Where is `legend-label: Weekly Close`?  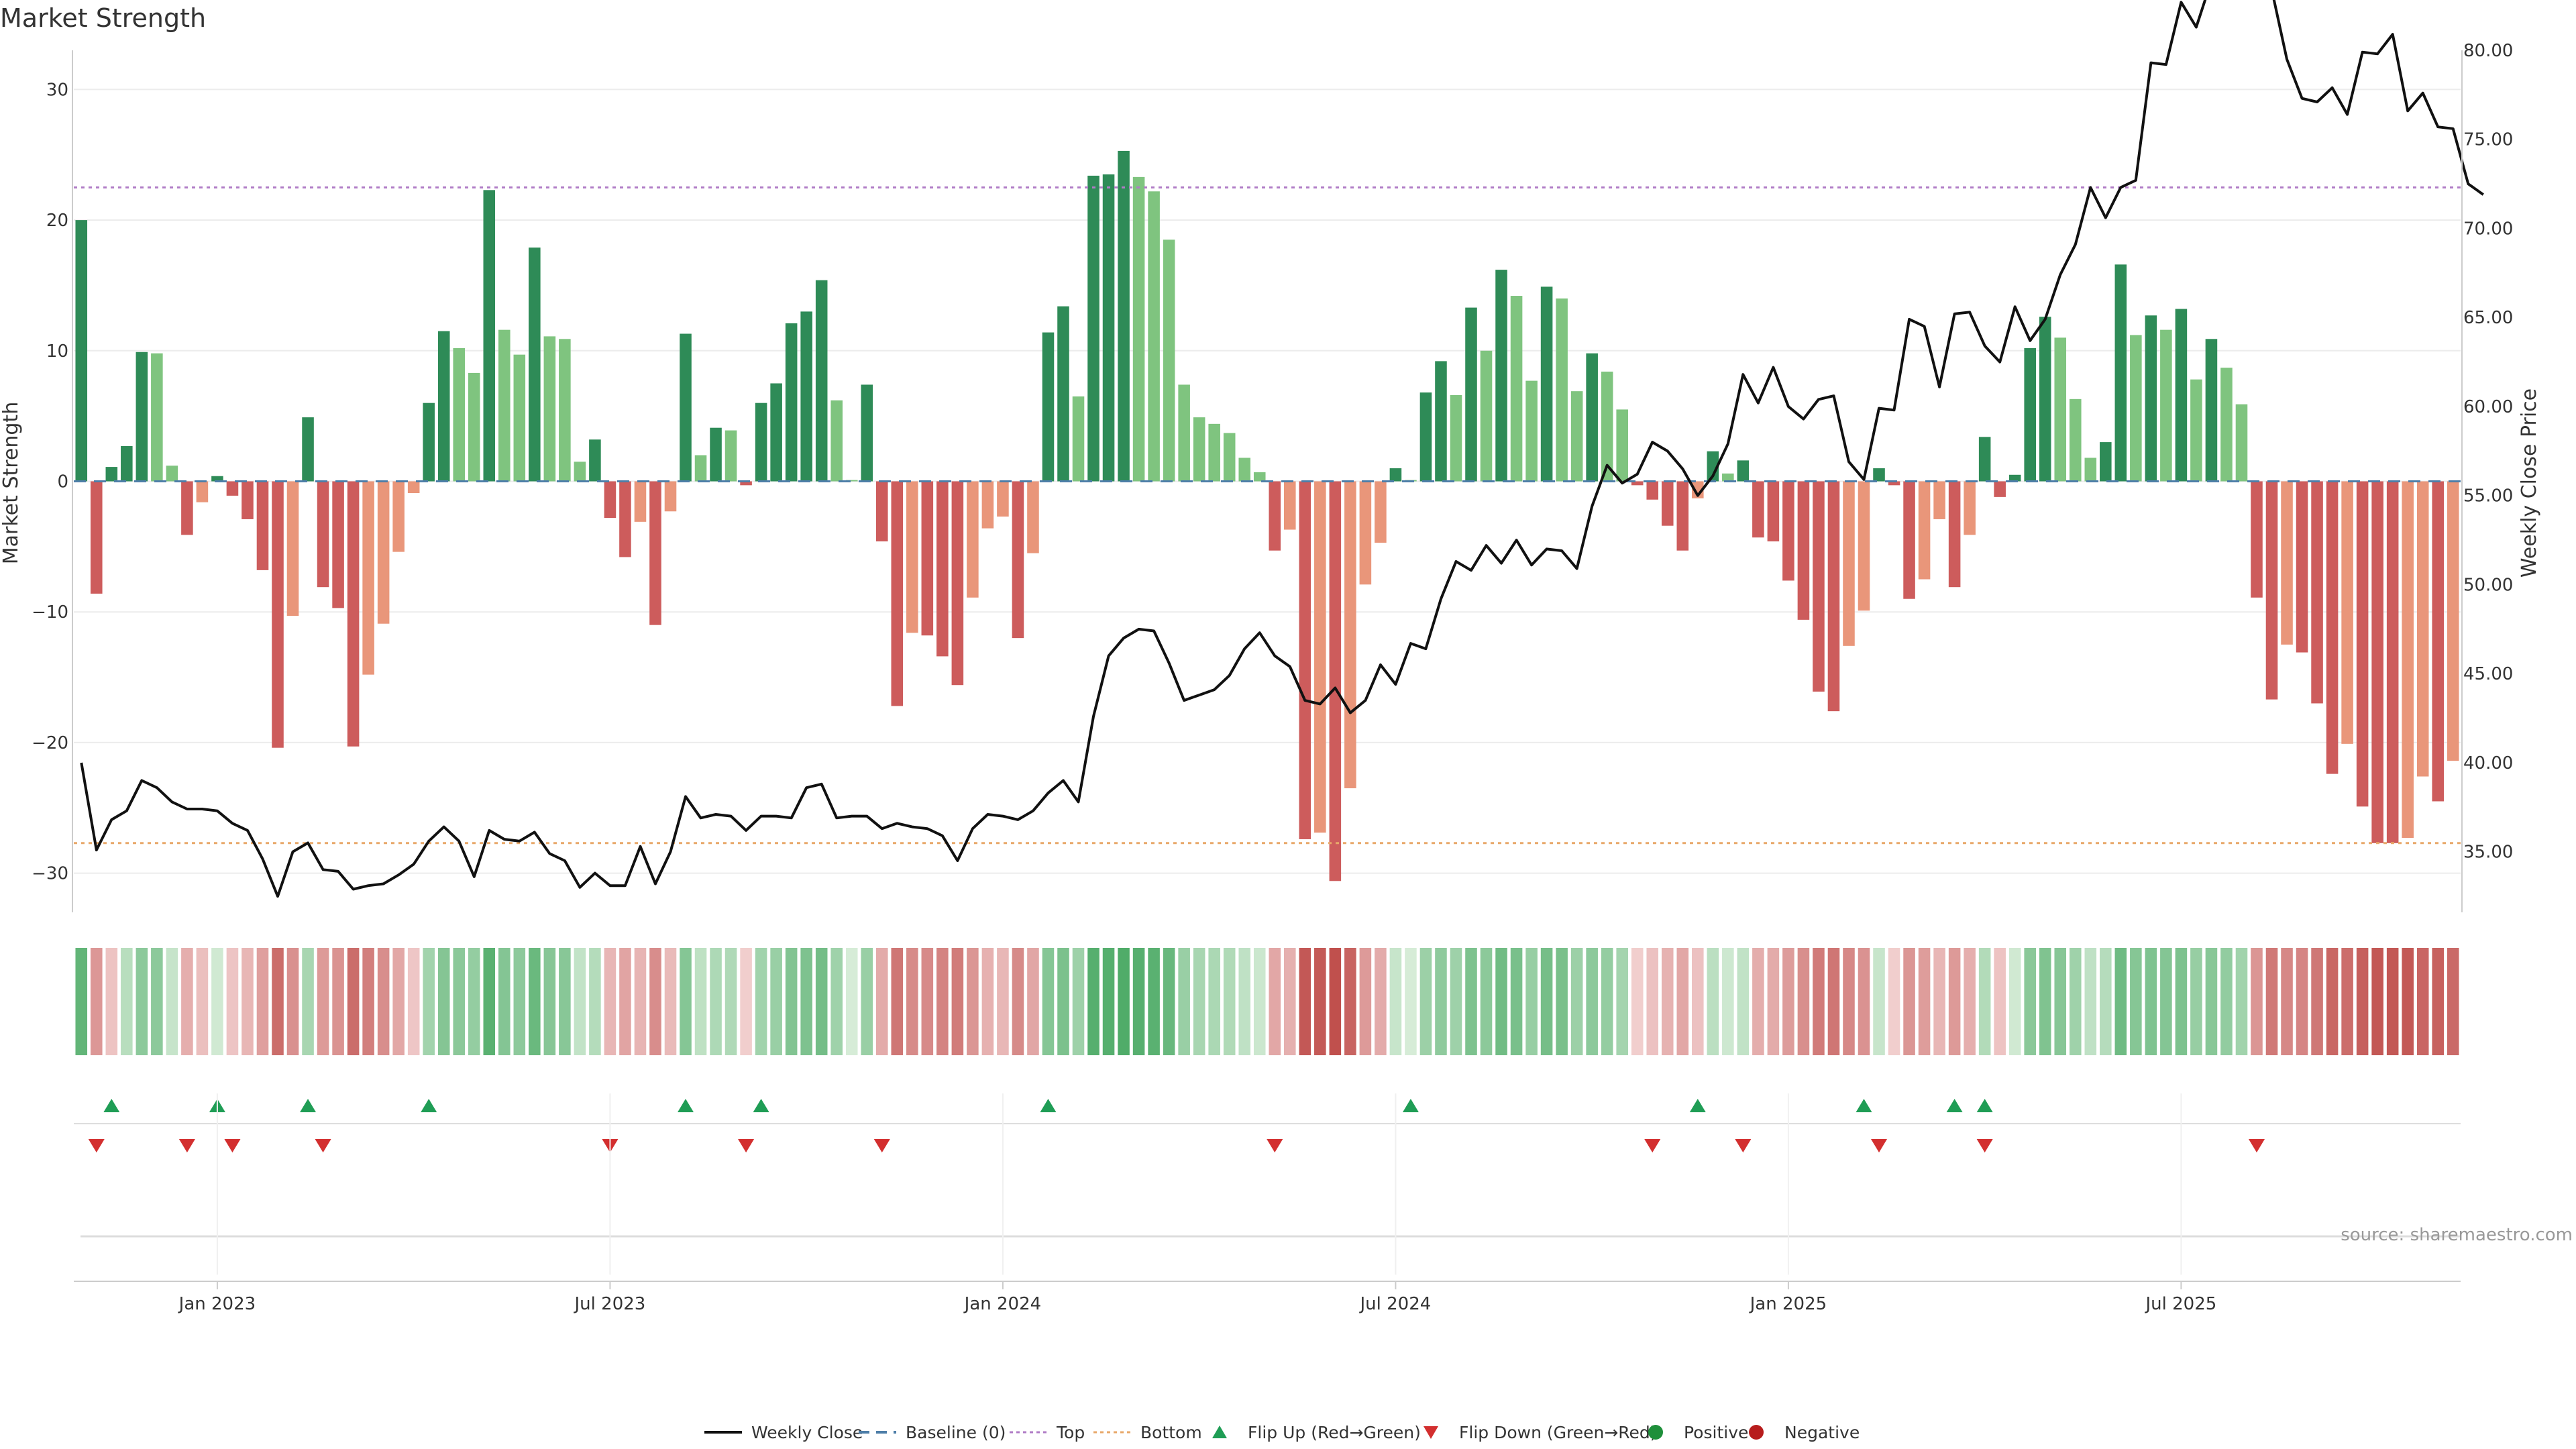 legend-label: Weekly Close is located at coordinates (807, 1432).